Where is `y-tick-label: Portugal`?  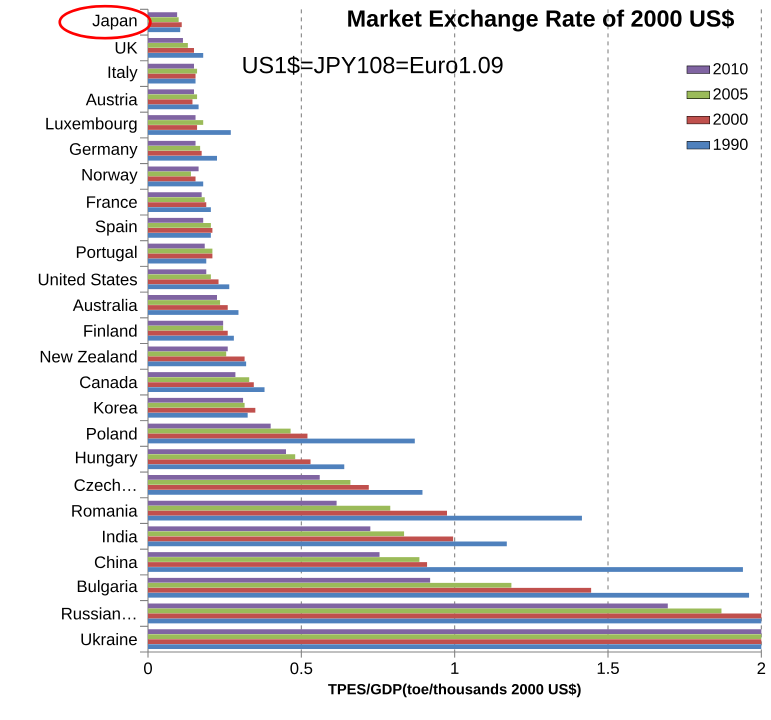
y-tick-label: Portugal is located at coordinates (106, 254).